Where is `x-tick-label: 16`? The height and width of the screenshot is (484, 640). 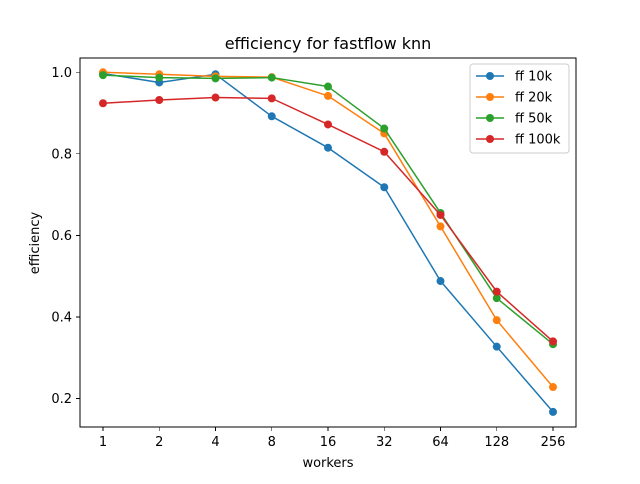 x-tick-label: 16 is located at coordinates (328, 442).